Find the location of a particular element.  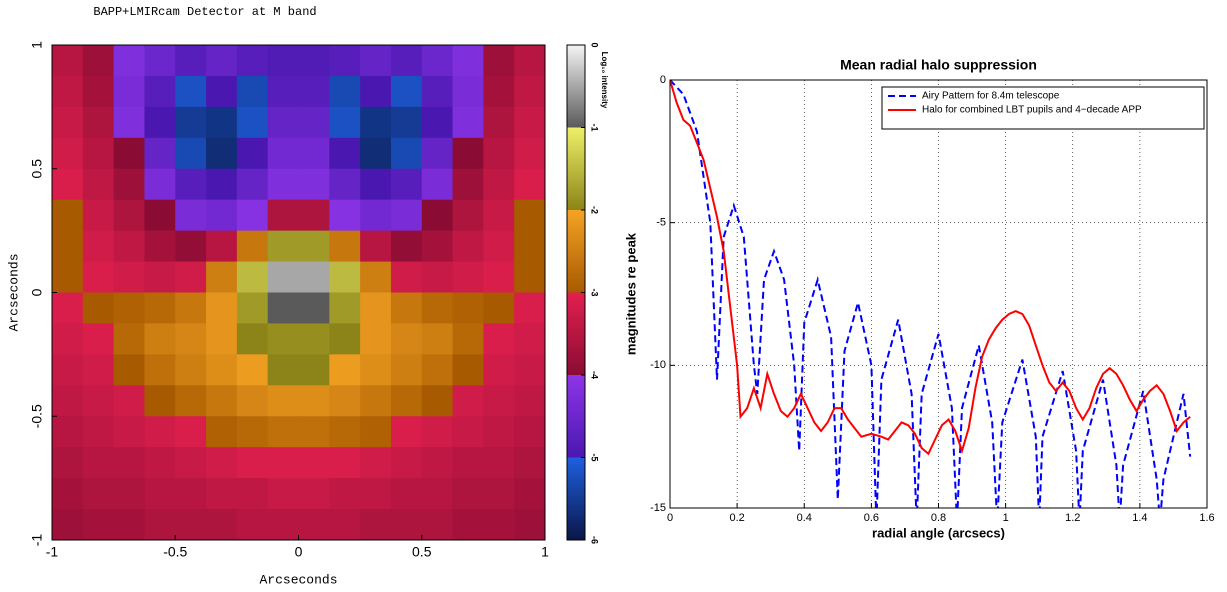

y-tick-label: -1 is located at coordinates (37, 540).